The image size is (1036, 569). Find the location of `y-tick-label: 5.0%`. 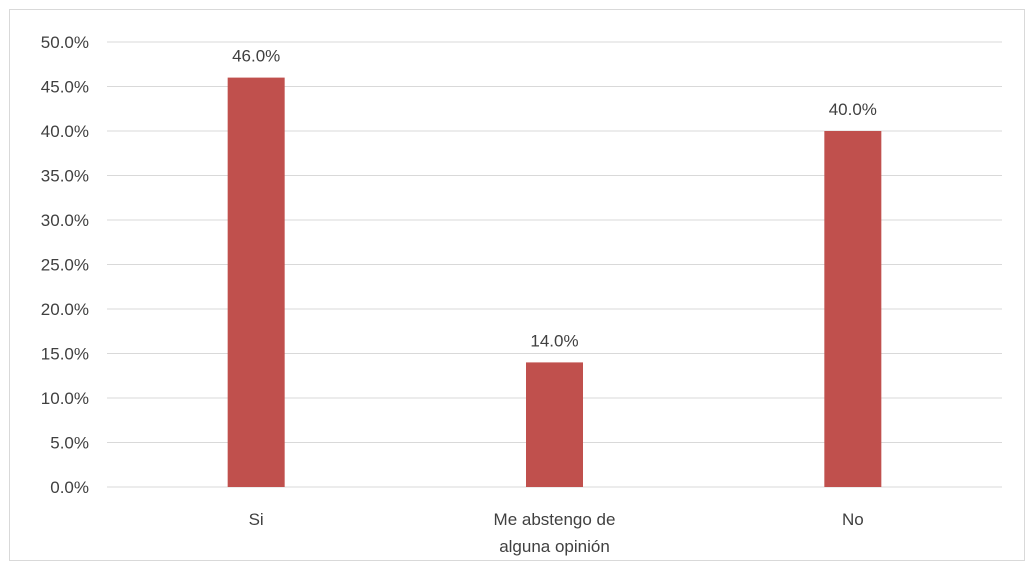

y-tick-label: 5.0% is located at coordinates (69, 443).